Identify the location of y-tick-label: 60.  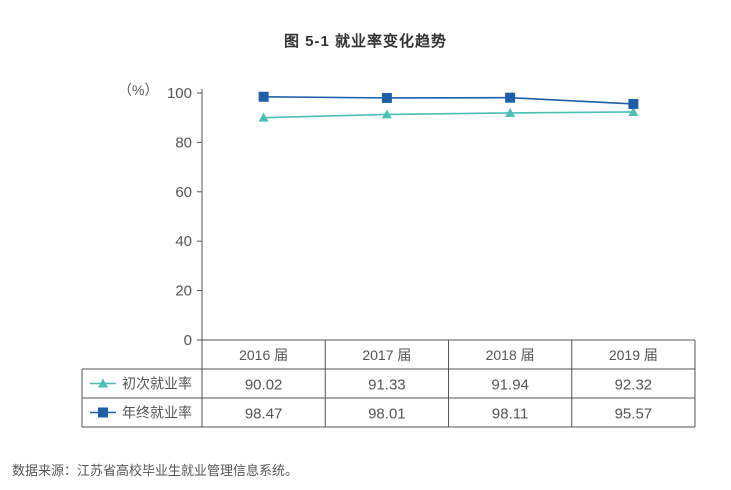
(183, 192).